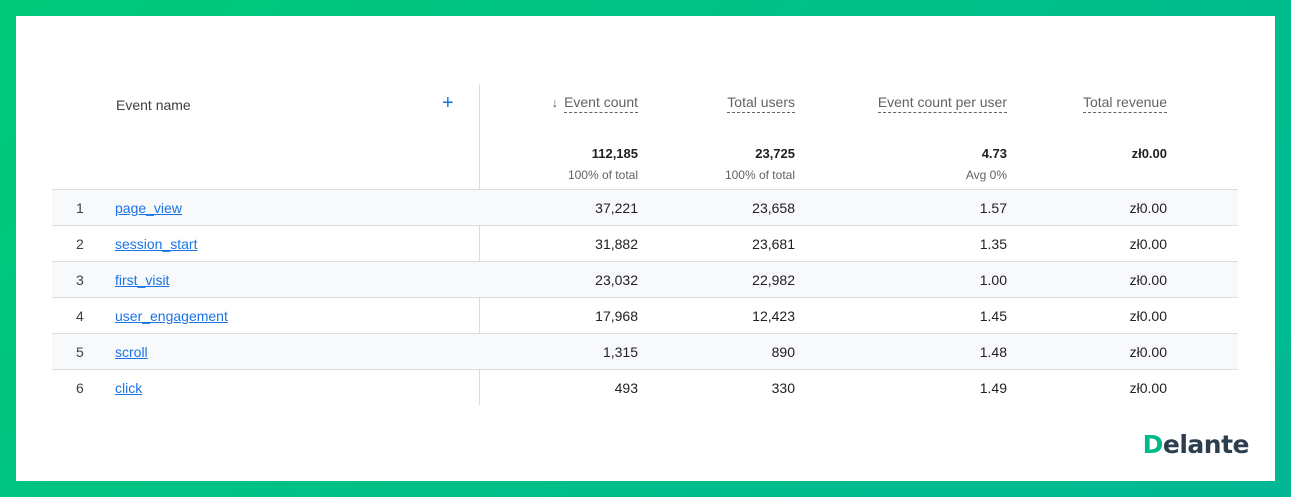 The image size is (1291, 497). What do you see at coordinates (645, 208) in the screenshot?
I see `table-row: 1 page_view 37,221 23,658 1.57 zł0.00` at bounding box center [645, 208].